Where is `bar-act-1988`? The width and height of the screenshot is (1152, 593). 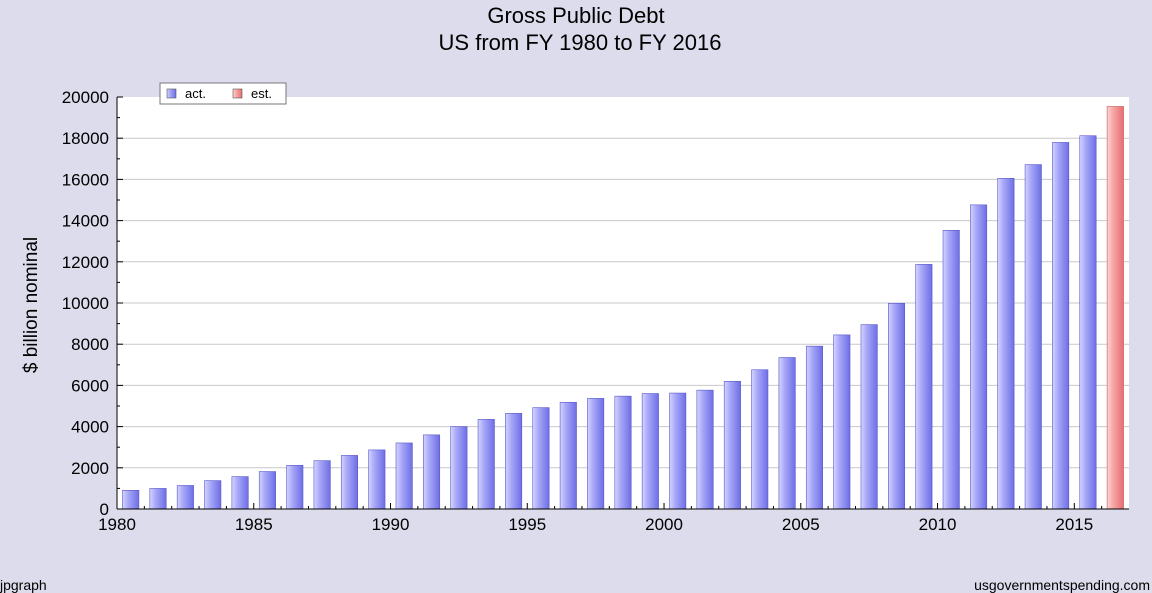
bar-act-1988 is located at coordinates (349, 482).